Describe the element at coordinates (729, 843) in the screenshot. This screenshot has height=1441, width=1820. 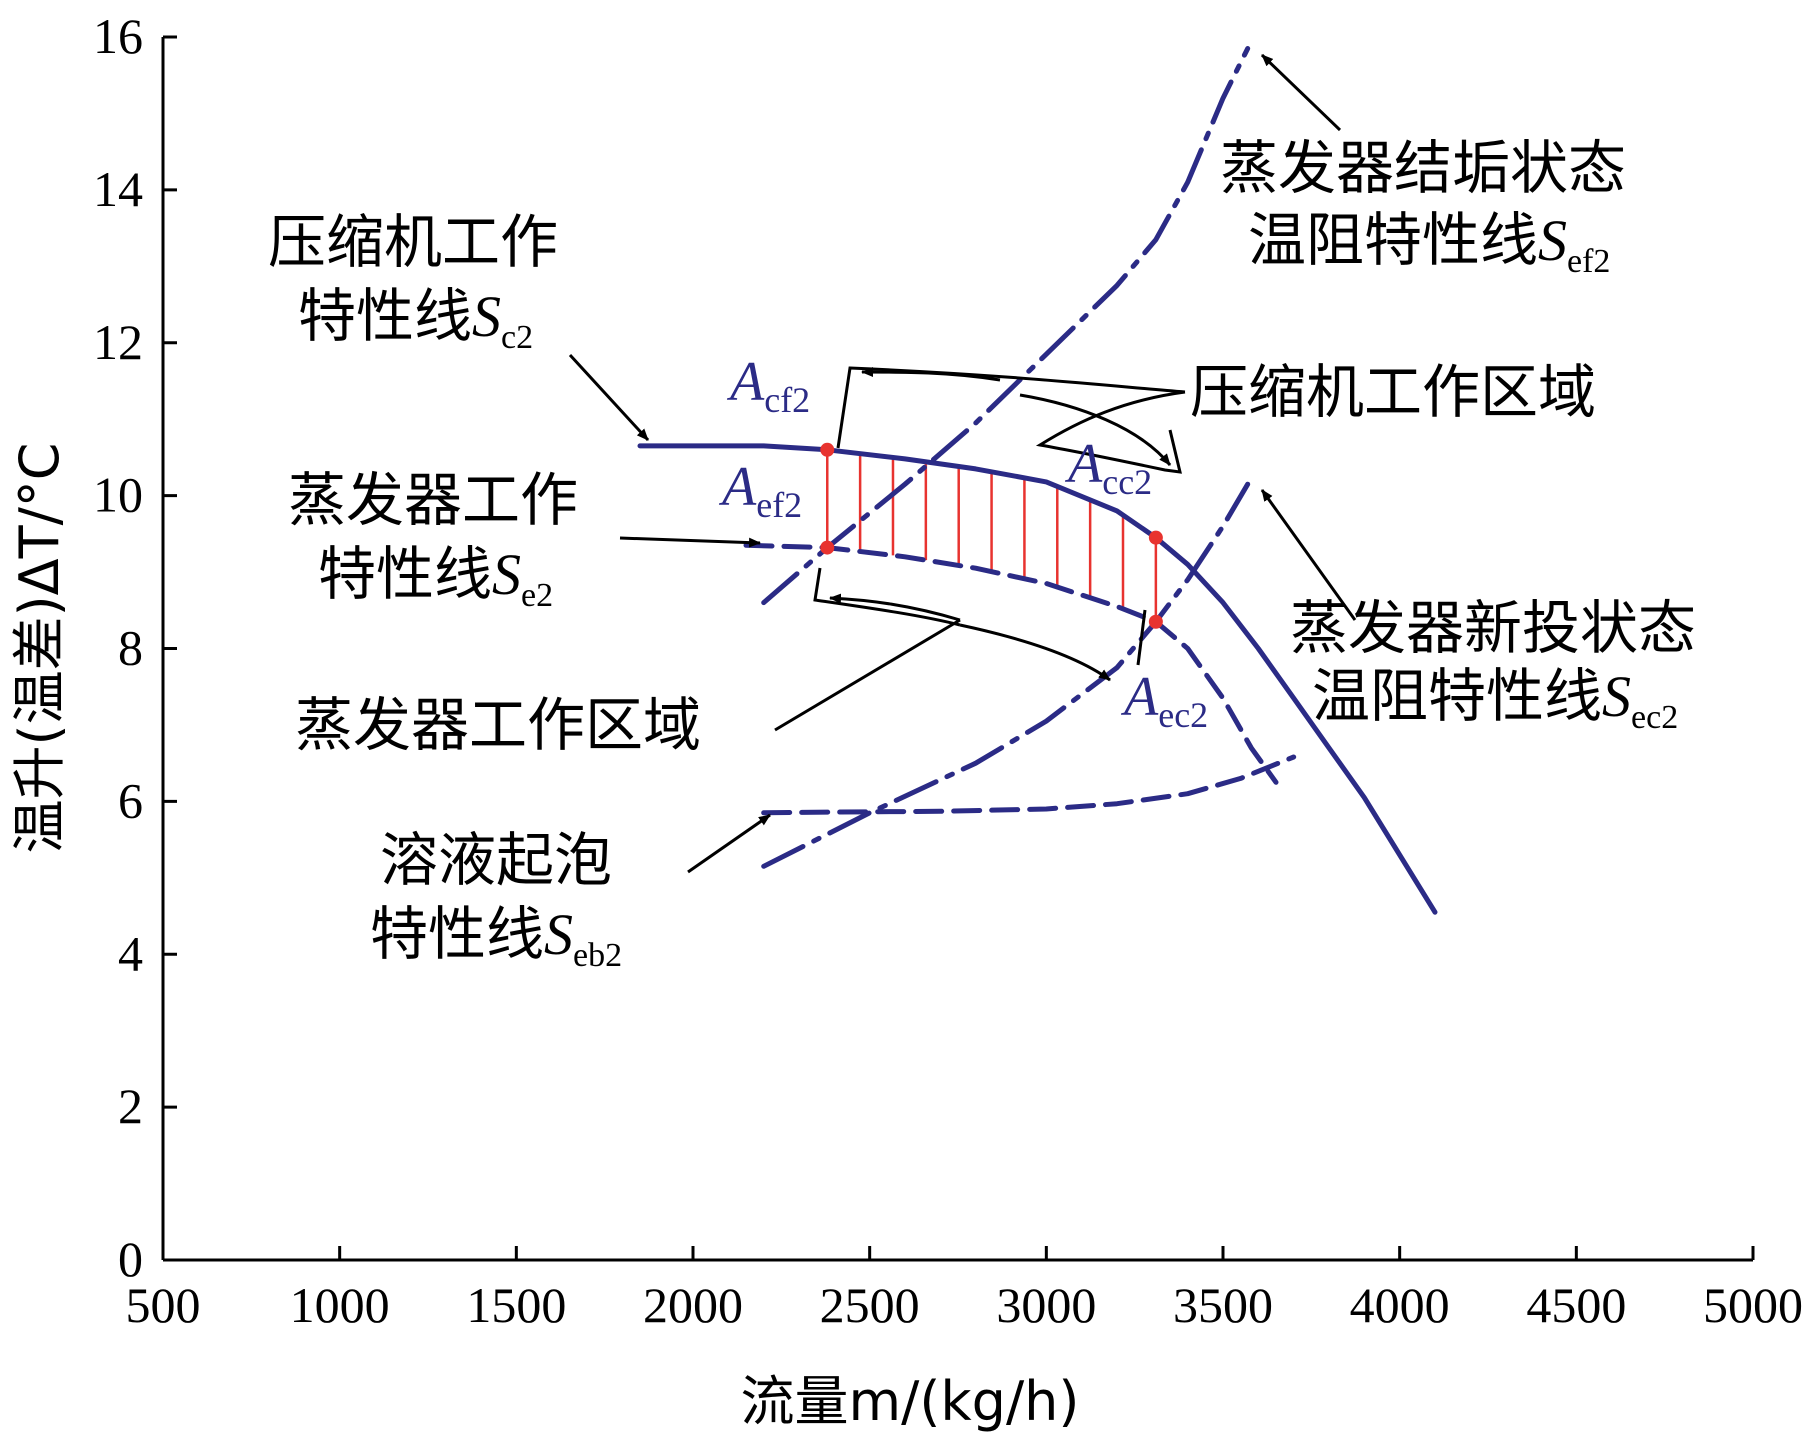
I see `seb2-leader` at that location.